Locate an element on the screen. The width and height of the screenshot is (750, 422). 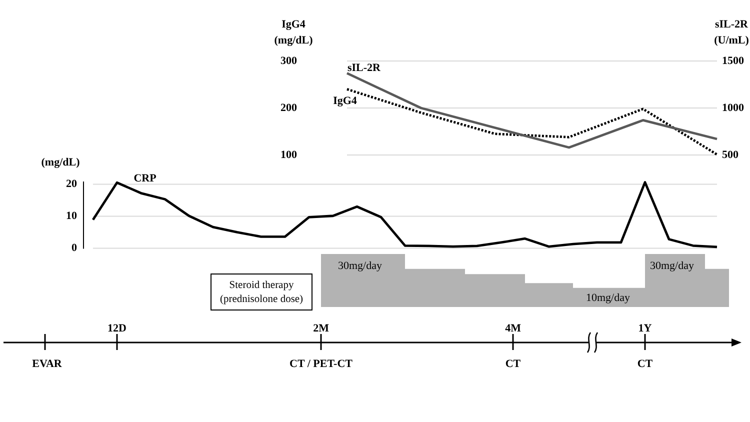
annotation: Steroid therapy (prednisolone dose) is located at coordinates (262, 292).